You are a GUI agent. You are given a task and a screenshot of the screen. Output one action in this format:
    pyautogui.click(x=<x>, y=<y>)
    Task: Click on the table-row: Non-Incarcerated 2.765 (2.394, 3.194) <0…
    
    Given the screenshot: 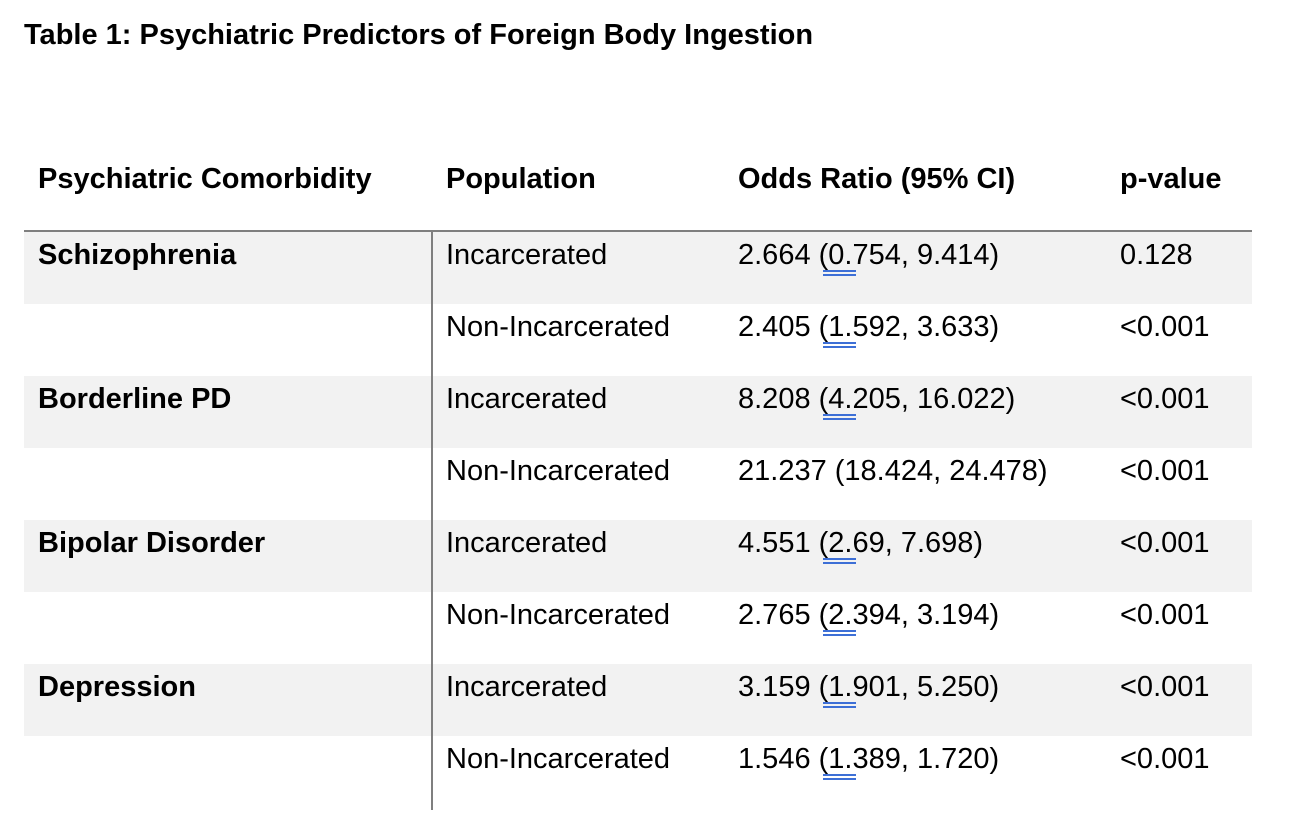 What is the action you would take?
    pyautogui.click(x=638, y=628)
    